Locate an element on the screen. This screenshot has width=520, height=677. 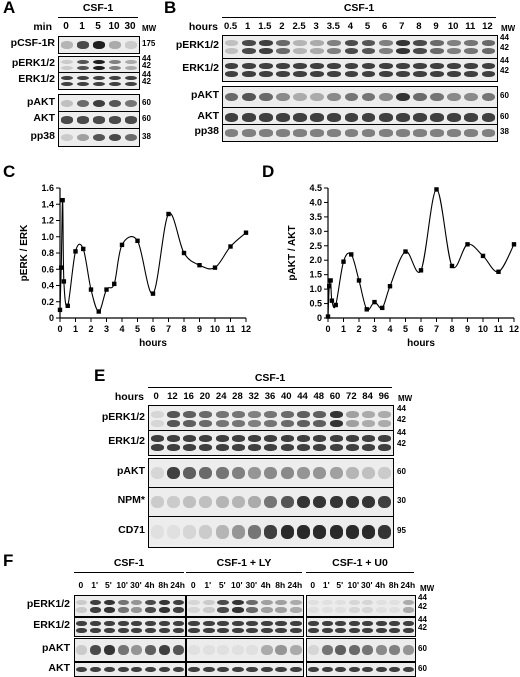
blot-row-label: pERK1/2 is located at coordinates (123, 416).